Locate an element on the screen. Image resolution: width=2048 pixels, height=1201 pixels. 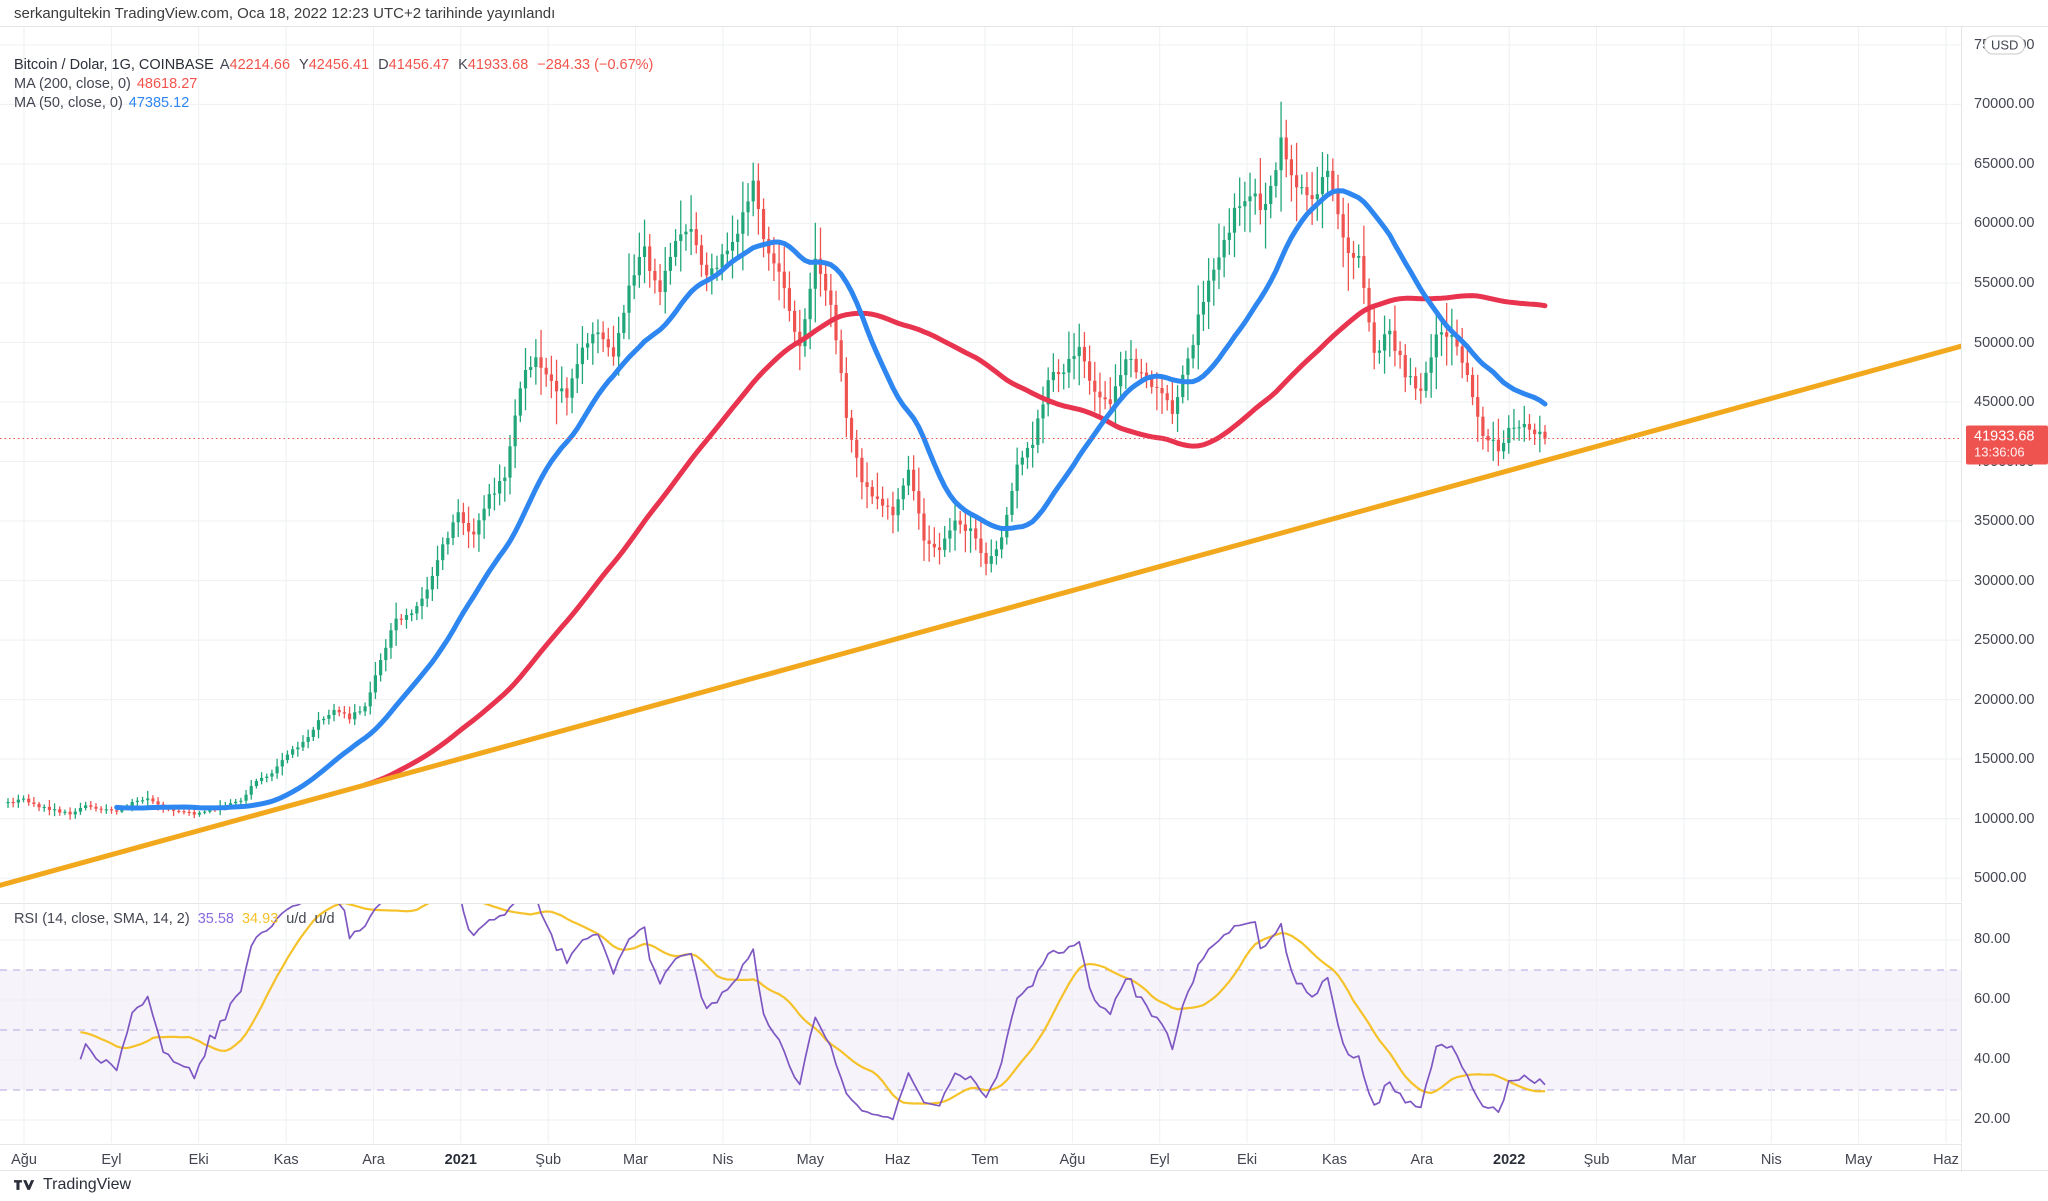
rsi-axis-tick: 80.00 is located at coordinates (1992, 939).